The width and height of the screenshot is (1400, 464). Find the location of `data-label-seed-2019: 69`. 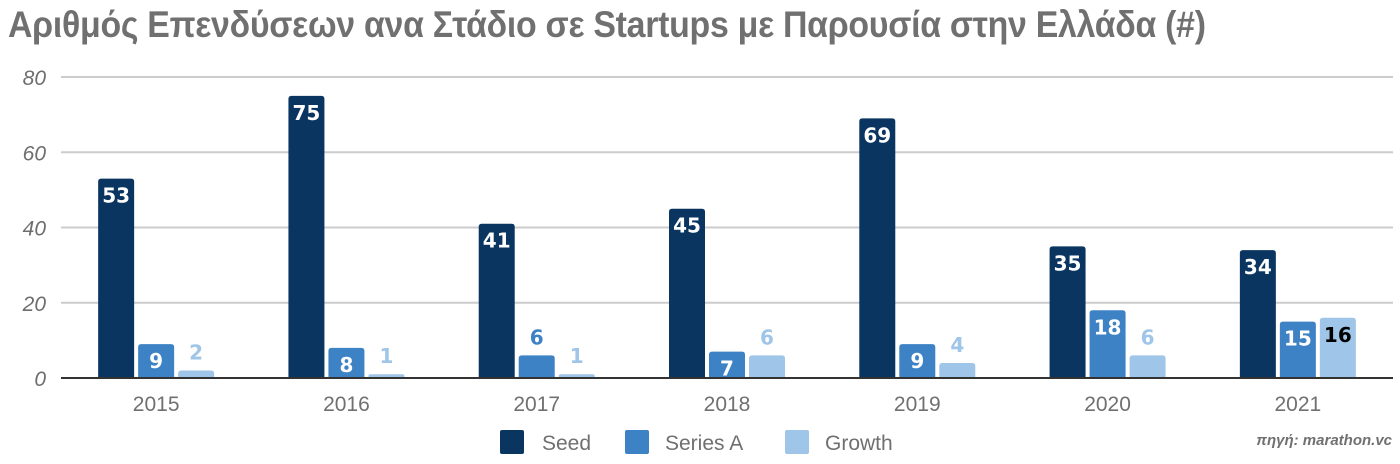

data-label-seed-2019: 69 is located at coordinates (877, 135).